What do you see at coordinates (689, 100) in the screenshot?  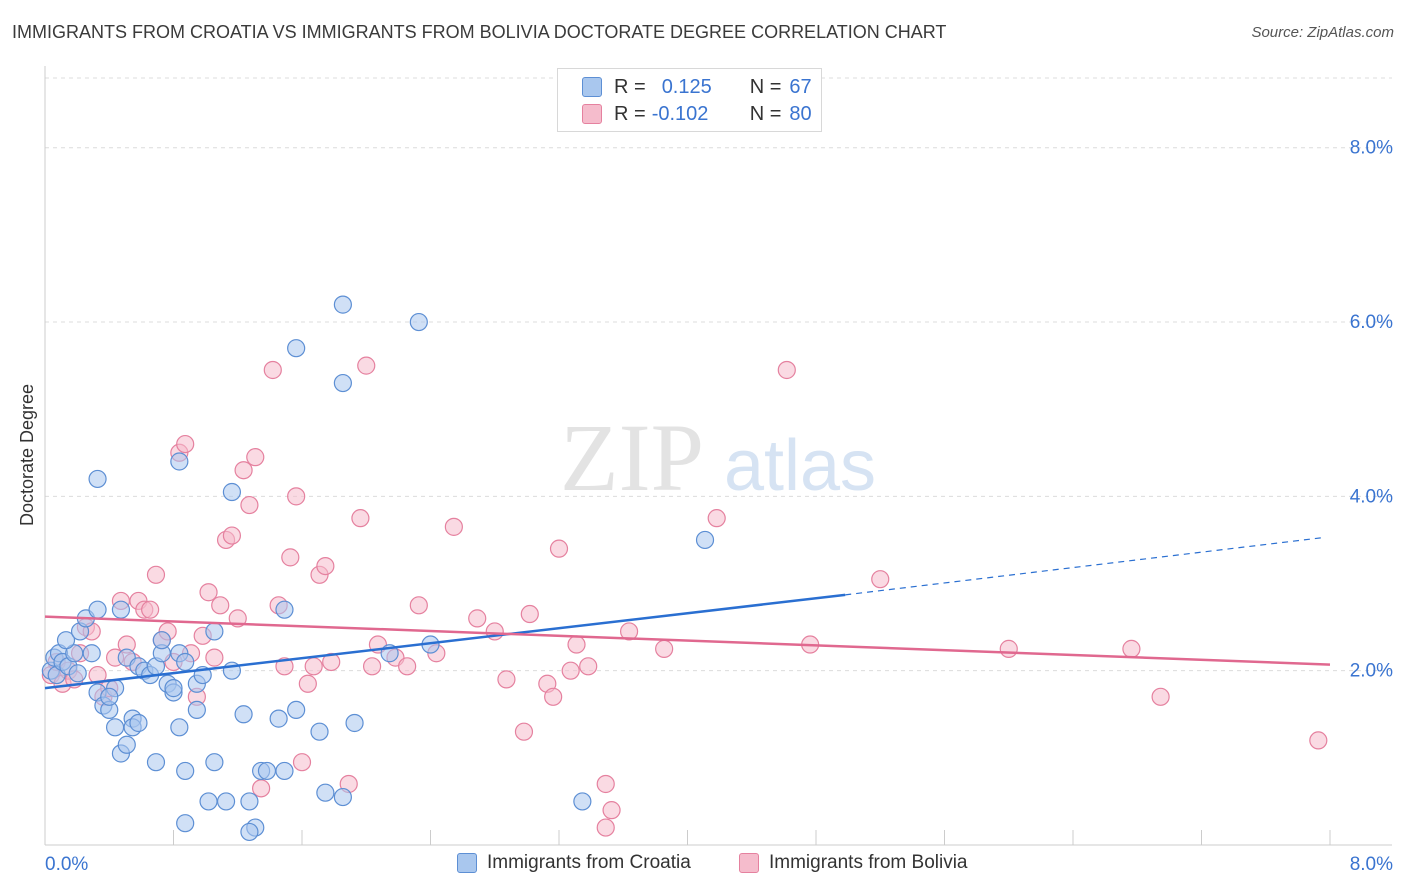 I see `correlation-legend: R = 0.125 N = 67 R = -0.102 N = 80` at bounding box center [689, 100].